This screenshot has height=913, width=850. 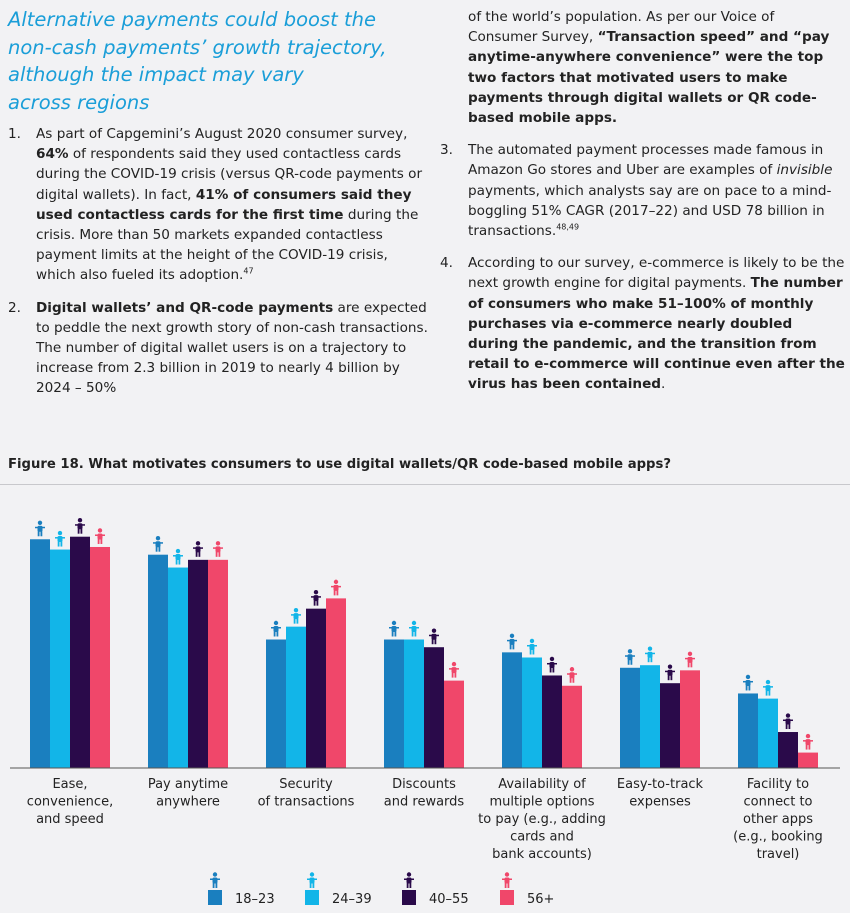 What do you see at coordinates (79, 102) in the screenshot?
I see `heading-line: across regions` at bounding box center [79, 102].